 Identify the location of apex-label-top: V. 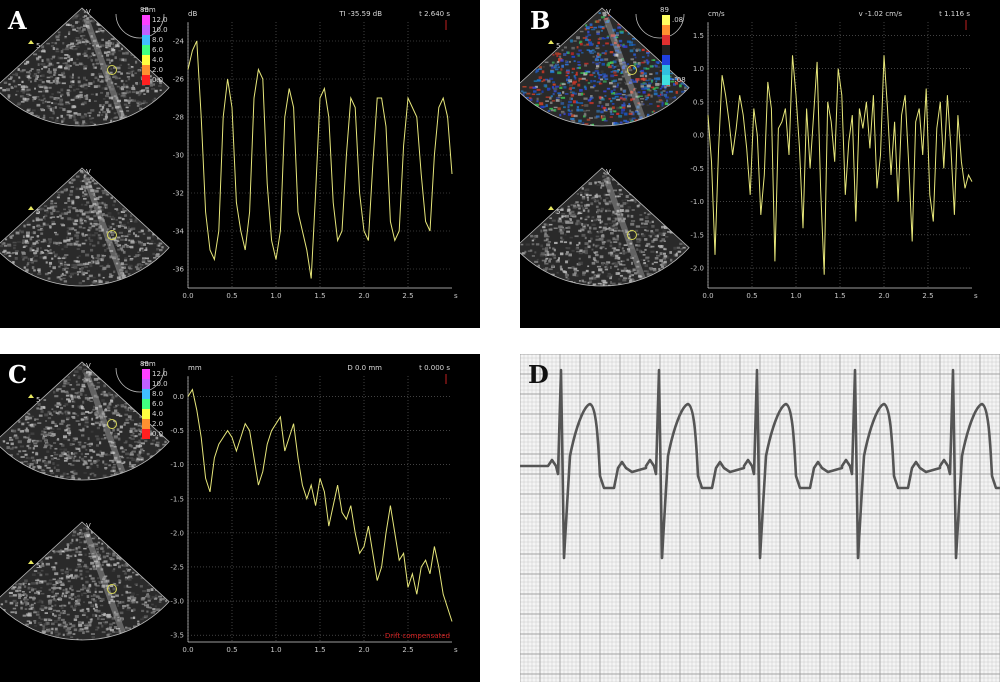
(88, 12).